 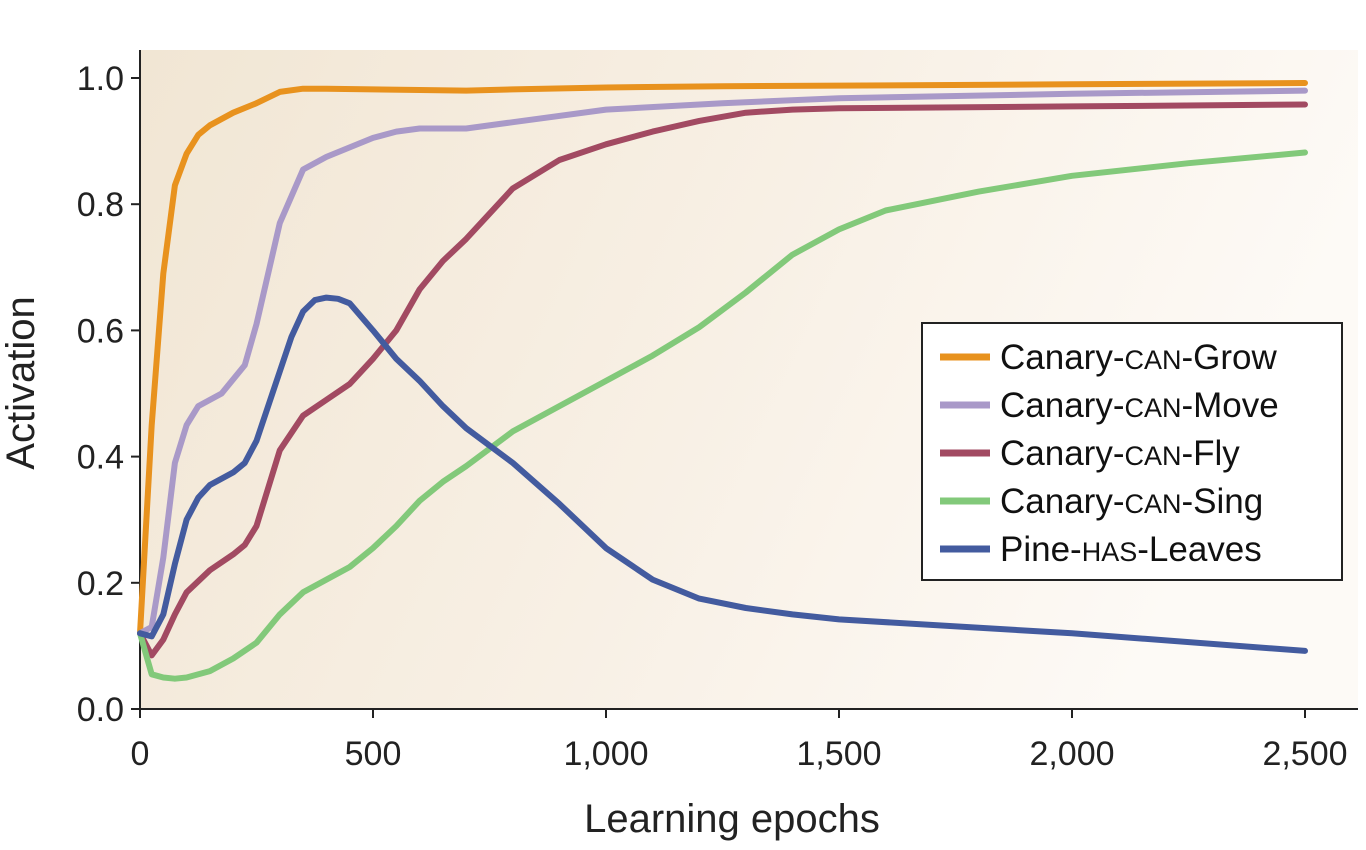 What do you see at coordinates (100, 458) in the screenshot?
I see `y-tick-label: 0.4` at bounding box center [100, 458].